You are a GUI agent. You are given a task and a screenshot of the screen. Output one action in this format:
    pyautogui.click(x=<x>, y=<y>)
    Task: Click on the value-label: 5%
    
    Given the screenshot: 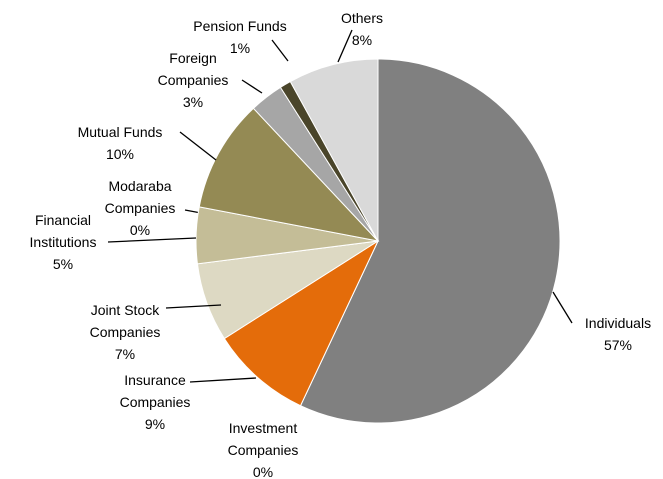 What is the action you would take?
    pyautogui.click(x=63, y=264)
    